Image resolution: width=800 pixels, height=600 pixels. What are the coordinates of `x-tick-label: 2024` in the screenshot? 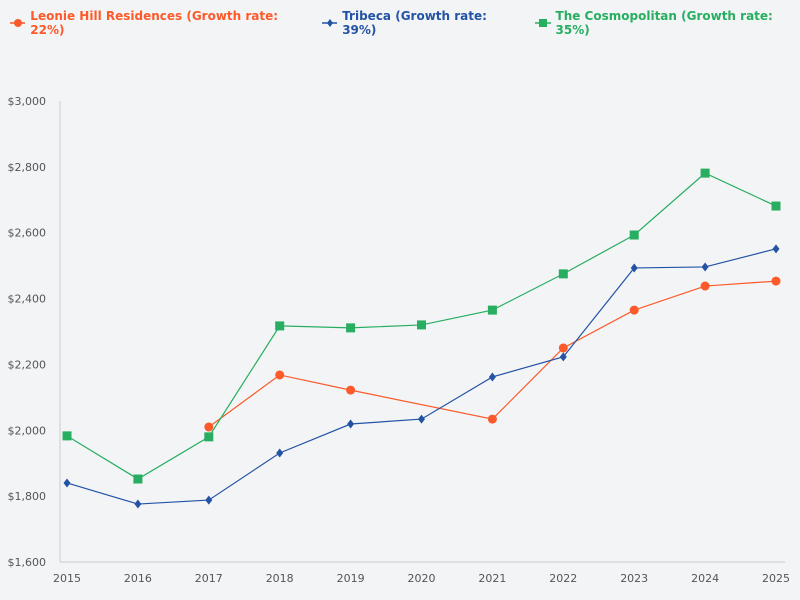 It's located at (705, 578).